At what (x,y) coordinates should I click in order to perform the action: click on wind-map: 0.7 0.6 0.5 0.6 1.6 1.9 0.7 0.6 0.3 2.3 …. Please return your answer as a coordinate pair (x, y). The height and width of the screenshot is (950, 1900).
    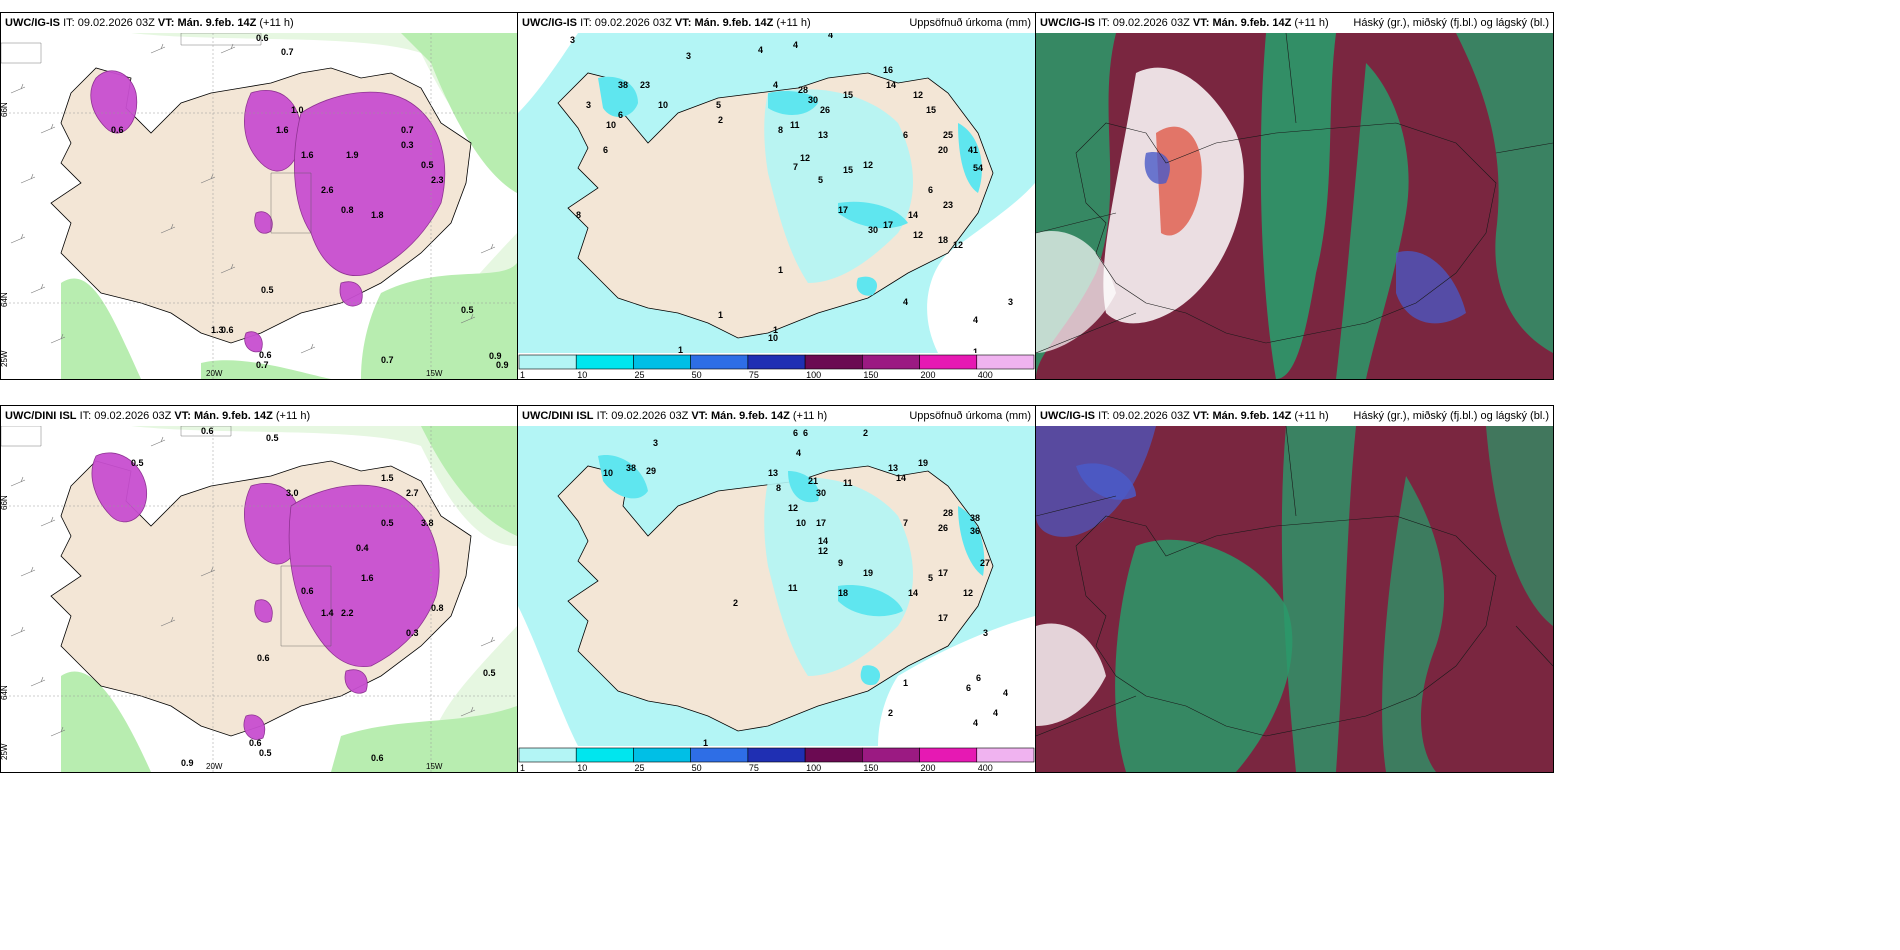
    Looking at the image, I should click on (259, 206).